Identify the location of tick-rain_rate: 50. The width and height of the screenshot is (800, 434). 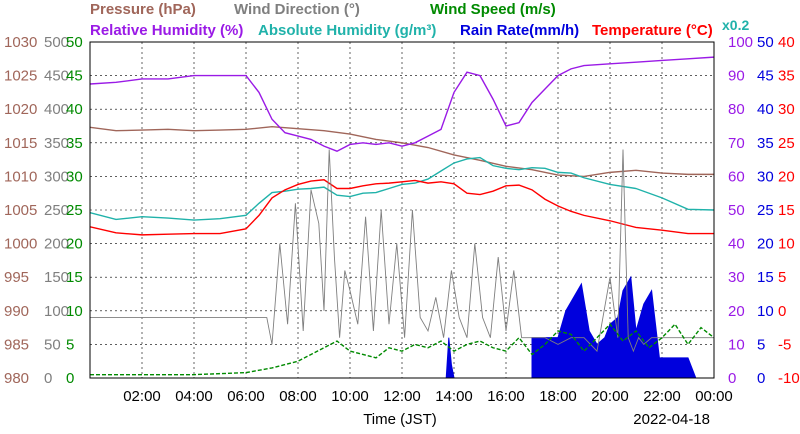
(765, 42).